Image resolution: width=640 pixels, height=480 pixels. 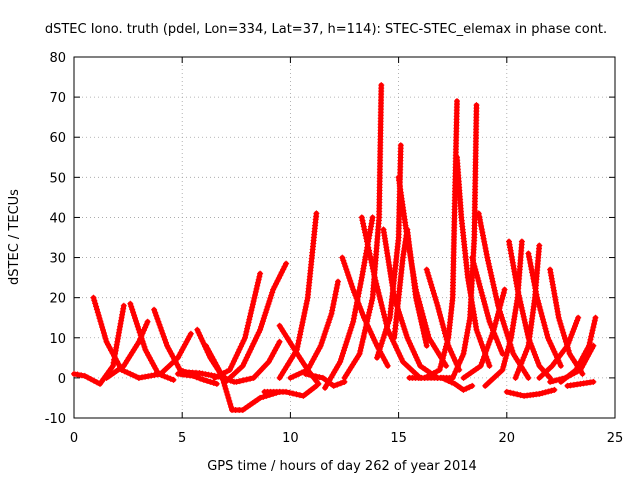 What do you see at coordinates (57, 58) in the screenshot?
I see `y-tick-label: 80` at bounding box center [57, 58].